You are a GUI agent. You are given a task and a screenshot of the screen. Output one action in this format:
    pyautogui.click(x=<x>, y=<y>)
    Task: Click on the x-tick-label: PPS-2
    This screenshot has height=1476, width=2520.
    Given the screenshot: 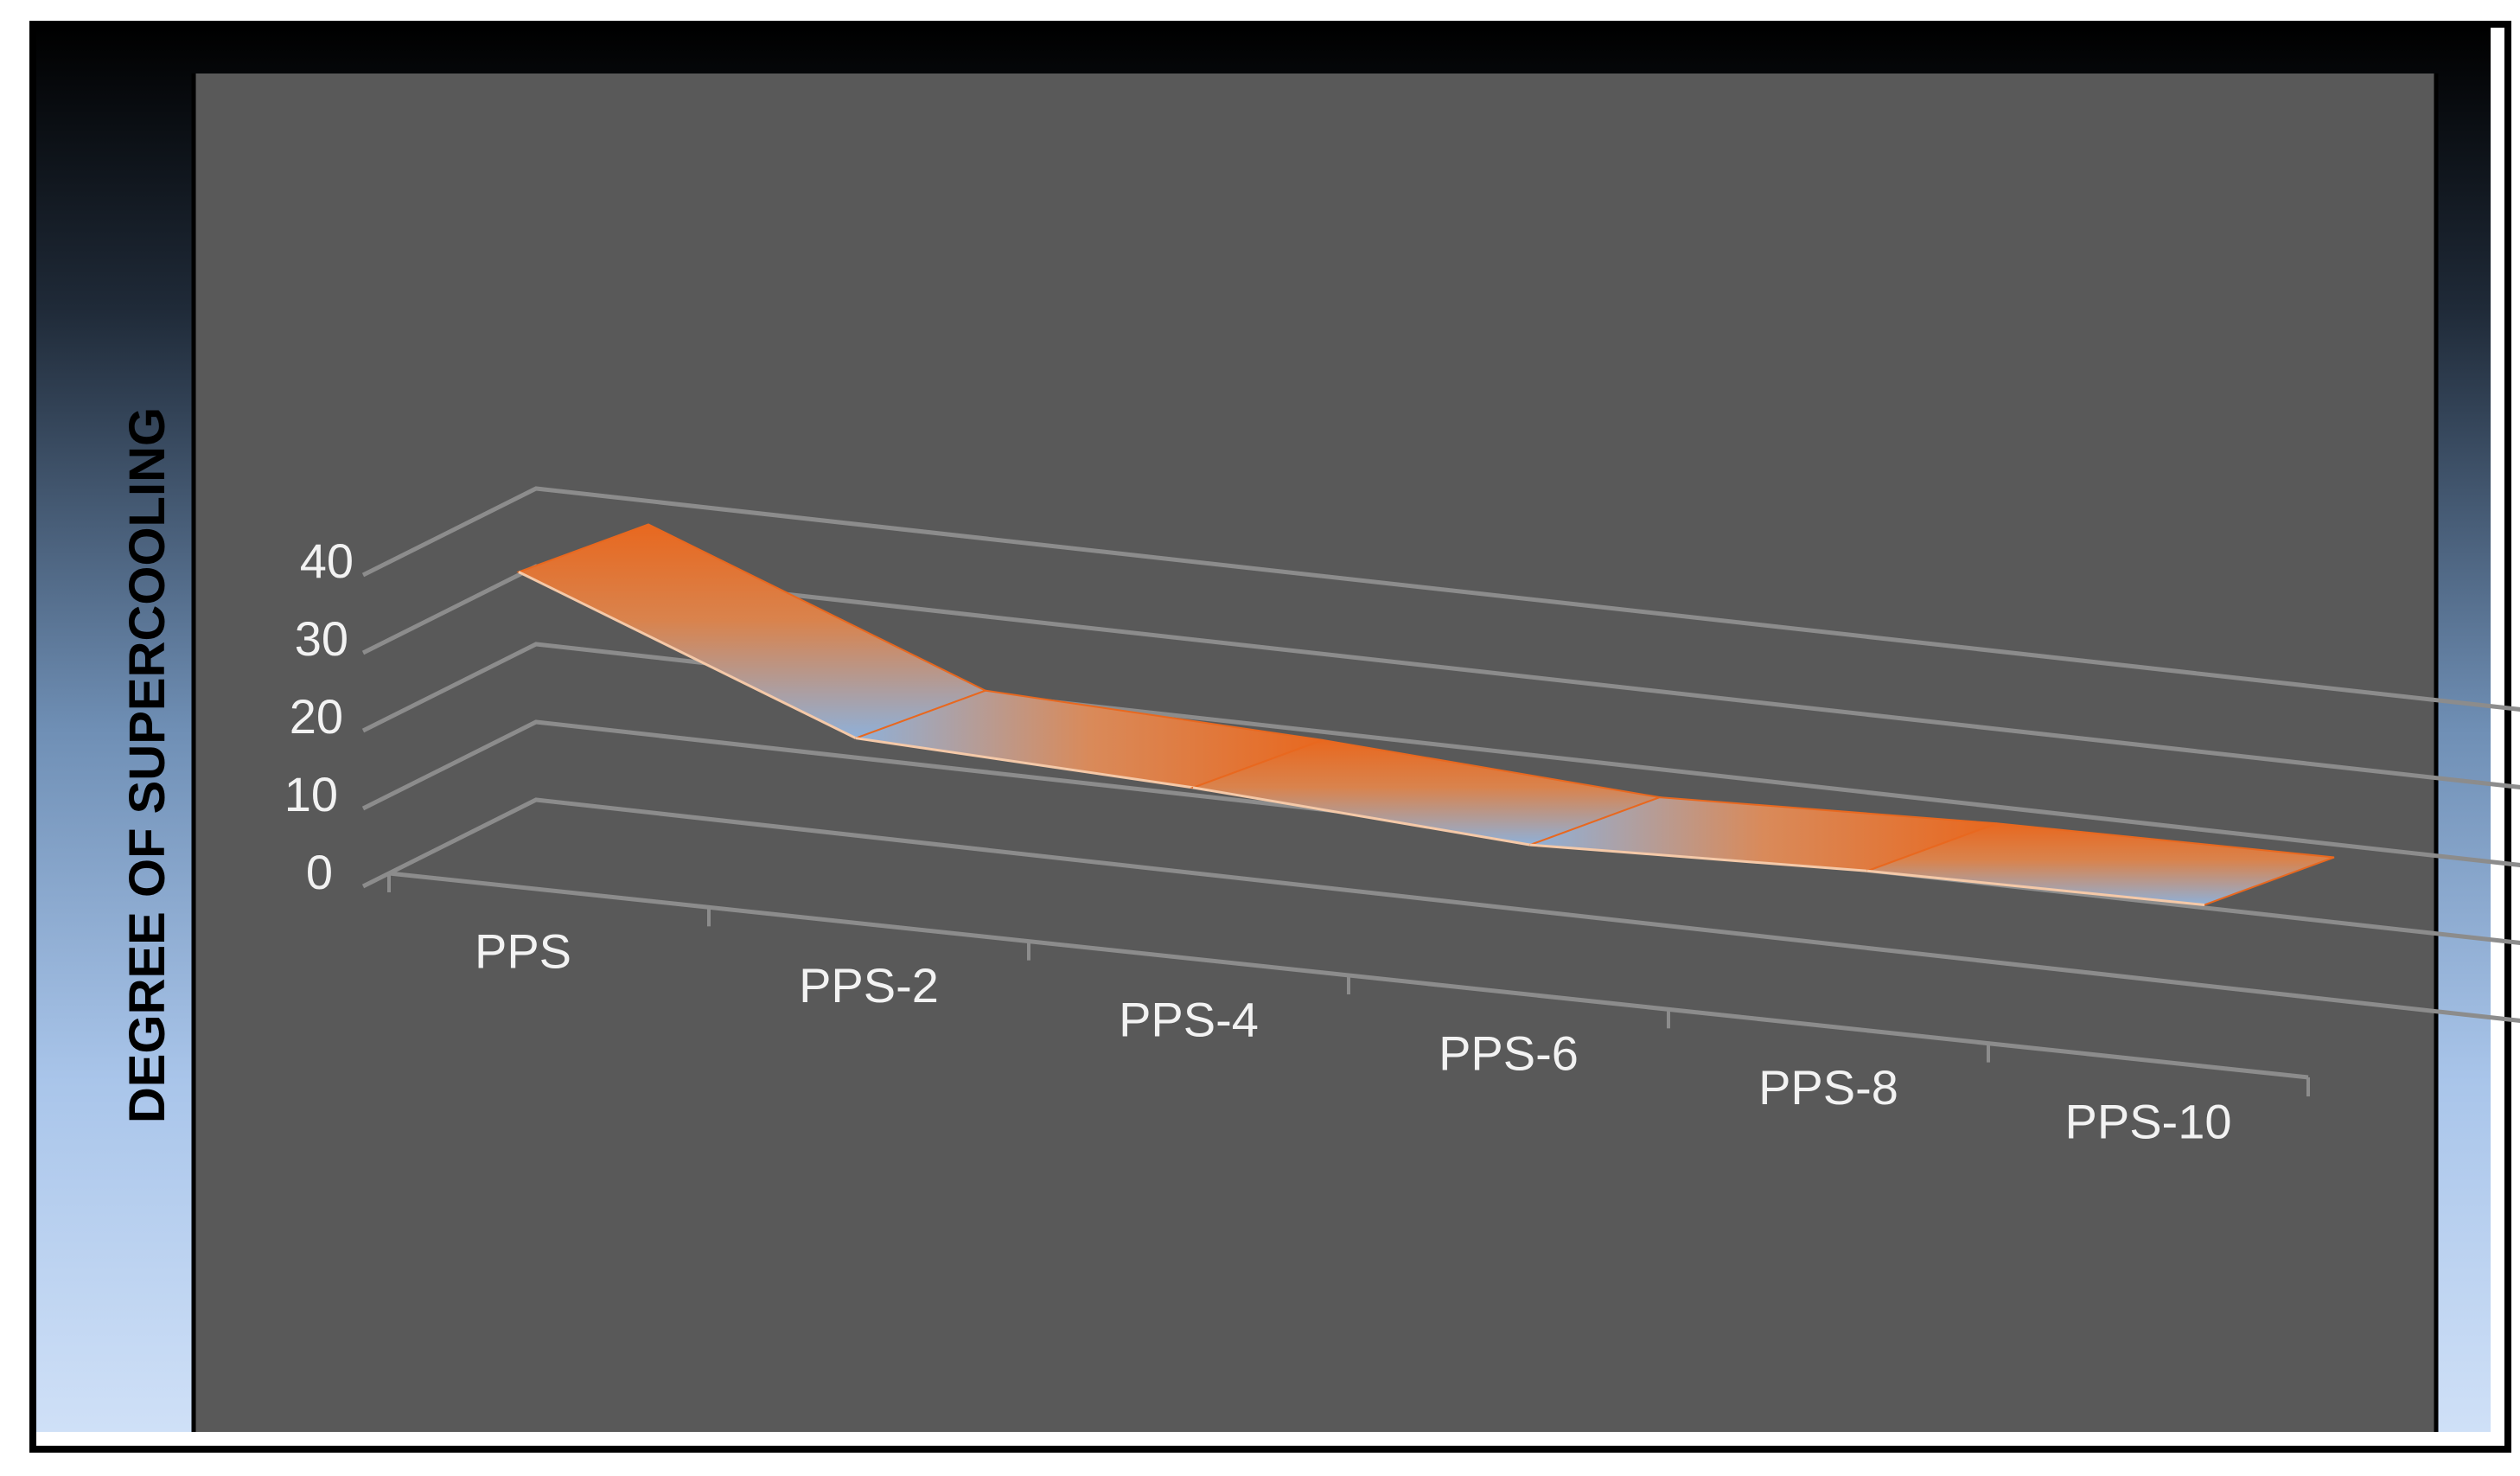 What is the action you would take?
    pyautogui.click(x=869, y=985)
    